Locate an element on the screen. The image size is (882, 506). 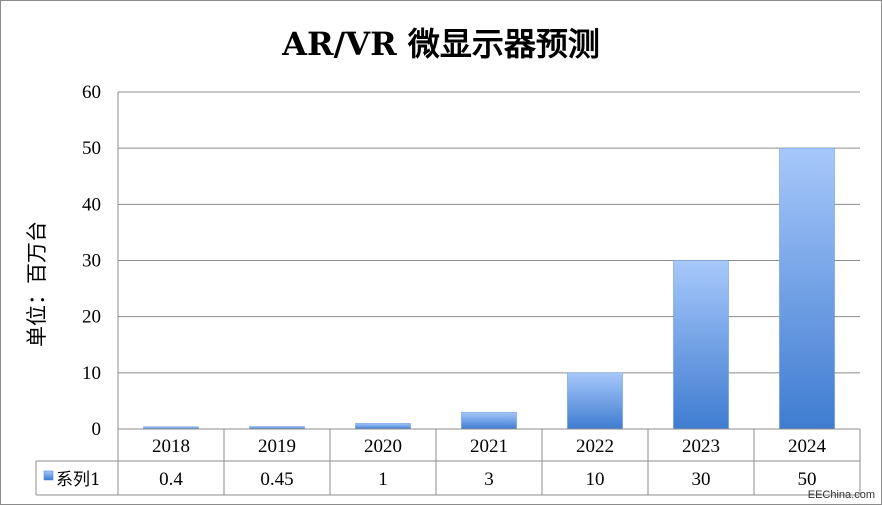
y-tick-label: 10 is located at coordinates (91, 373).